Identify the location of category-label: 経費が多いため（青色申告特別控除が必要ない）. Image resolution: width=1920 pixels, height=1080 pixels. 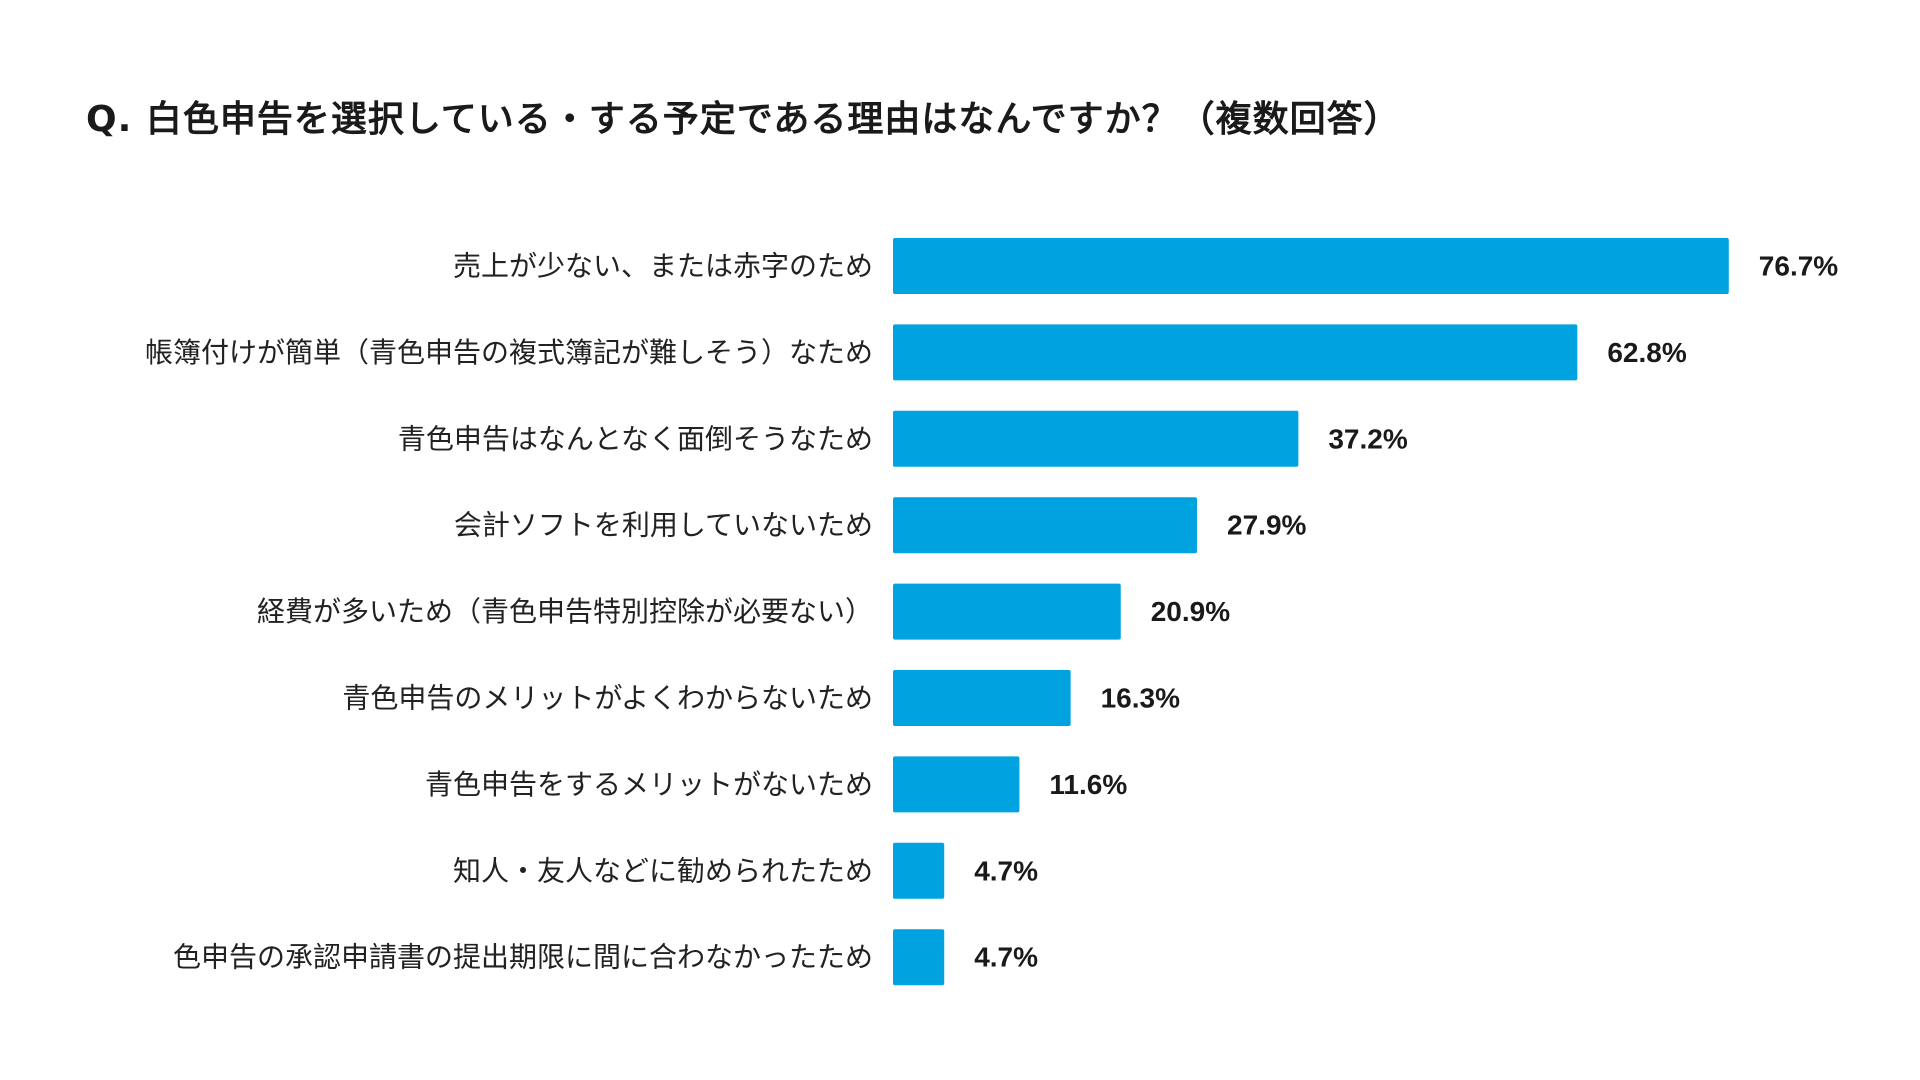
(565, 611).